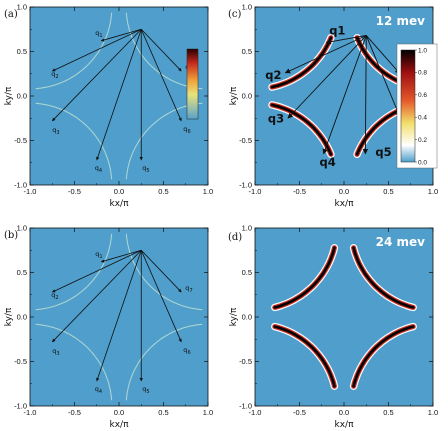  What do you see at coordinates (422, 140) in the screenshot?
I see `colorbar-tick-label: 0.2` at bounding box center [422, 140].